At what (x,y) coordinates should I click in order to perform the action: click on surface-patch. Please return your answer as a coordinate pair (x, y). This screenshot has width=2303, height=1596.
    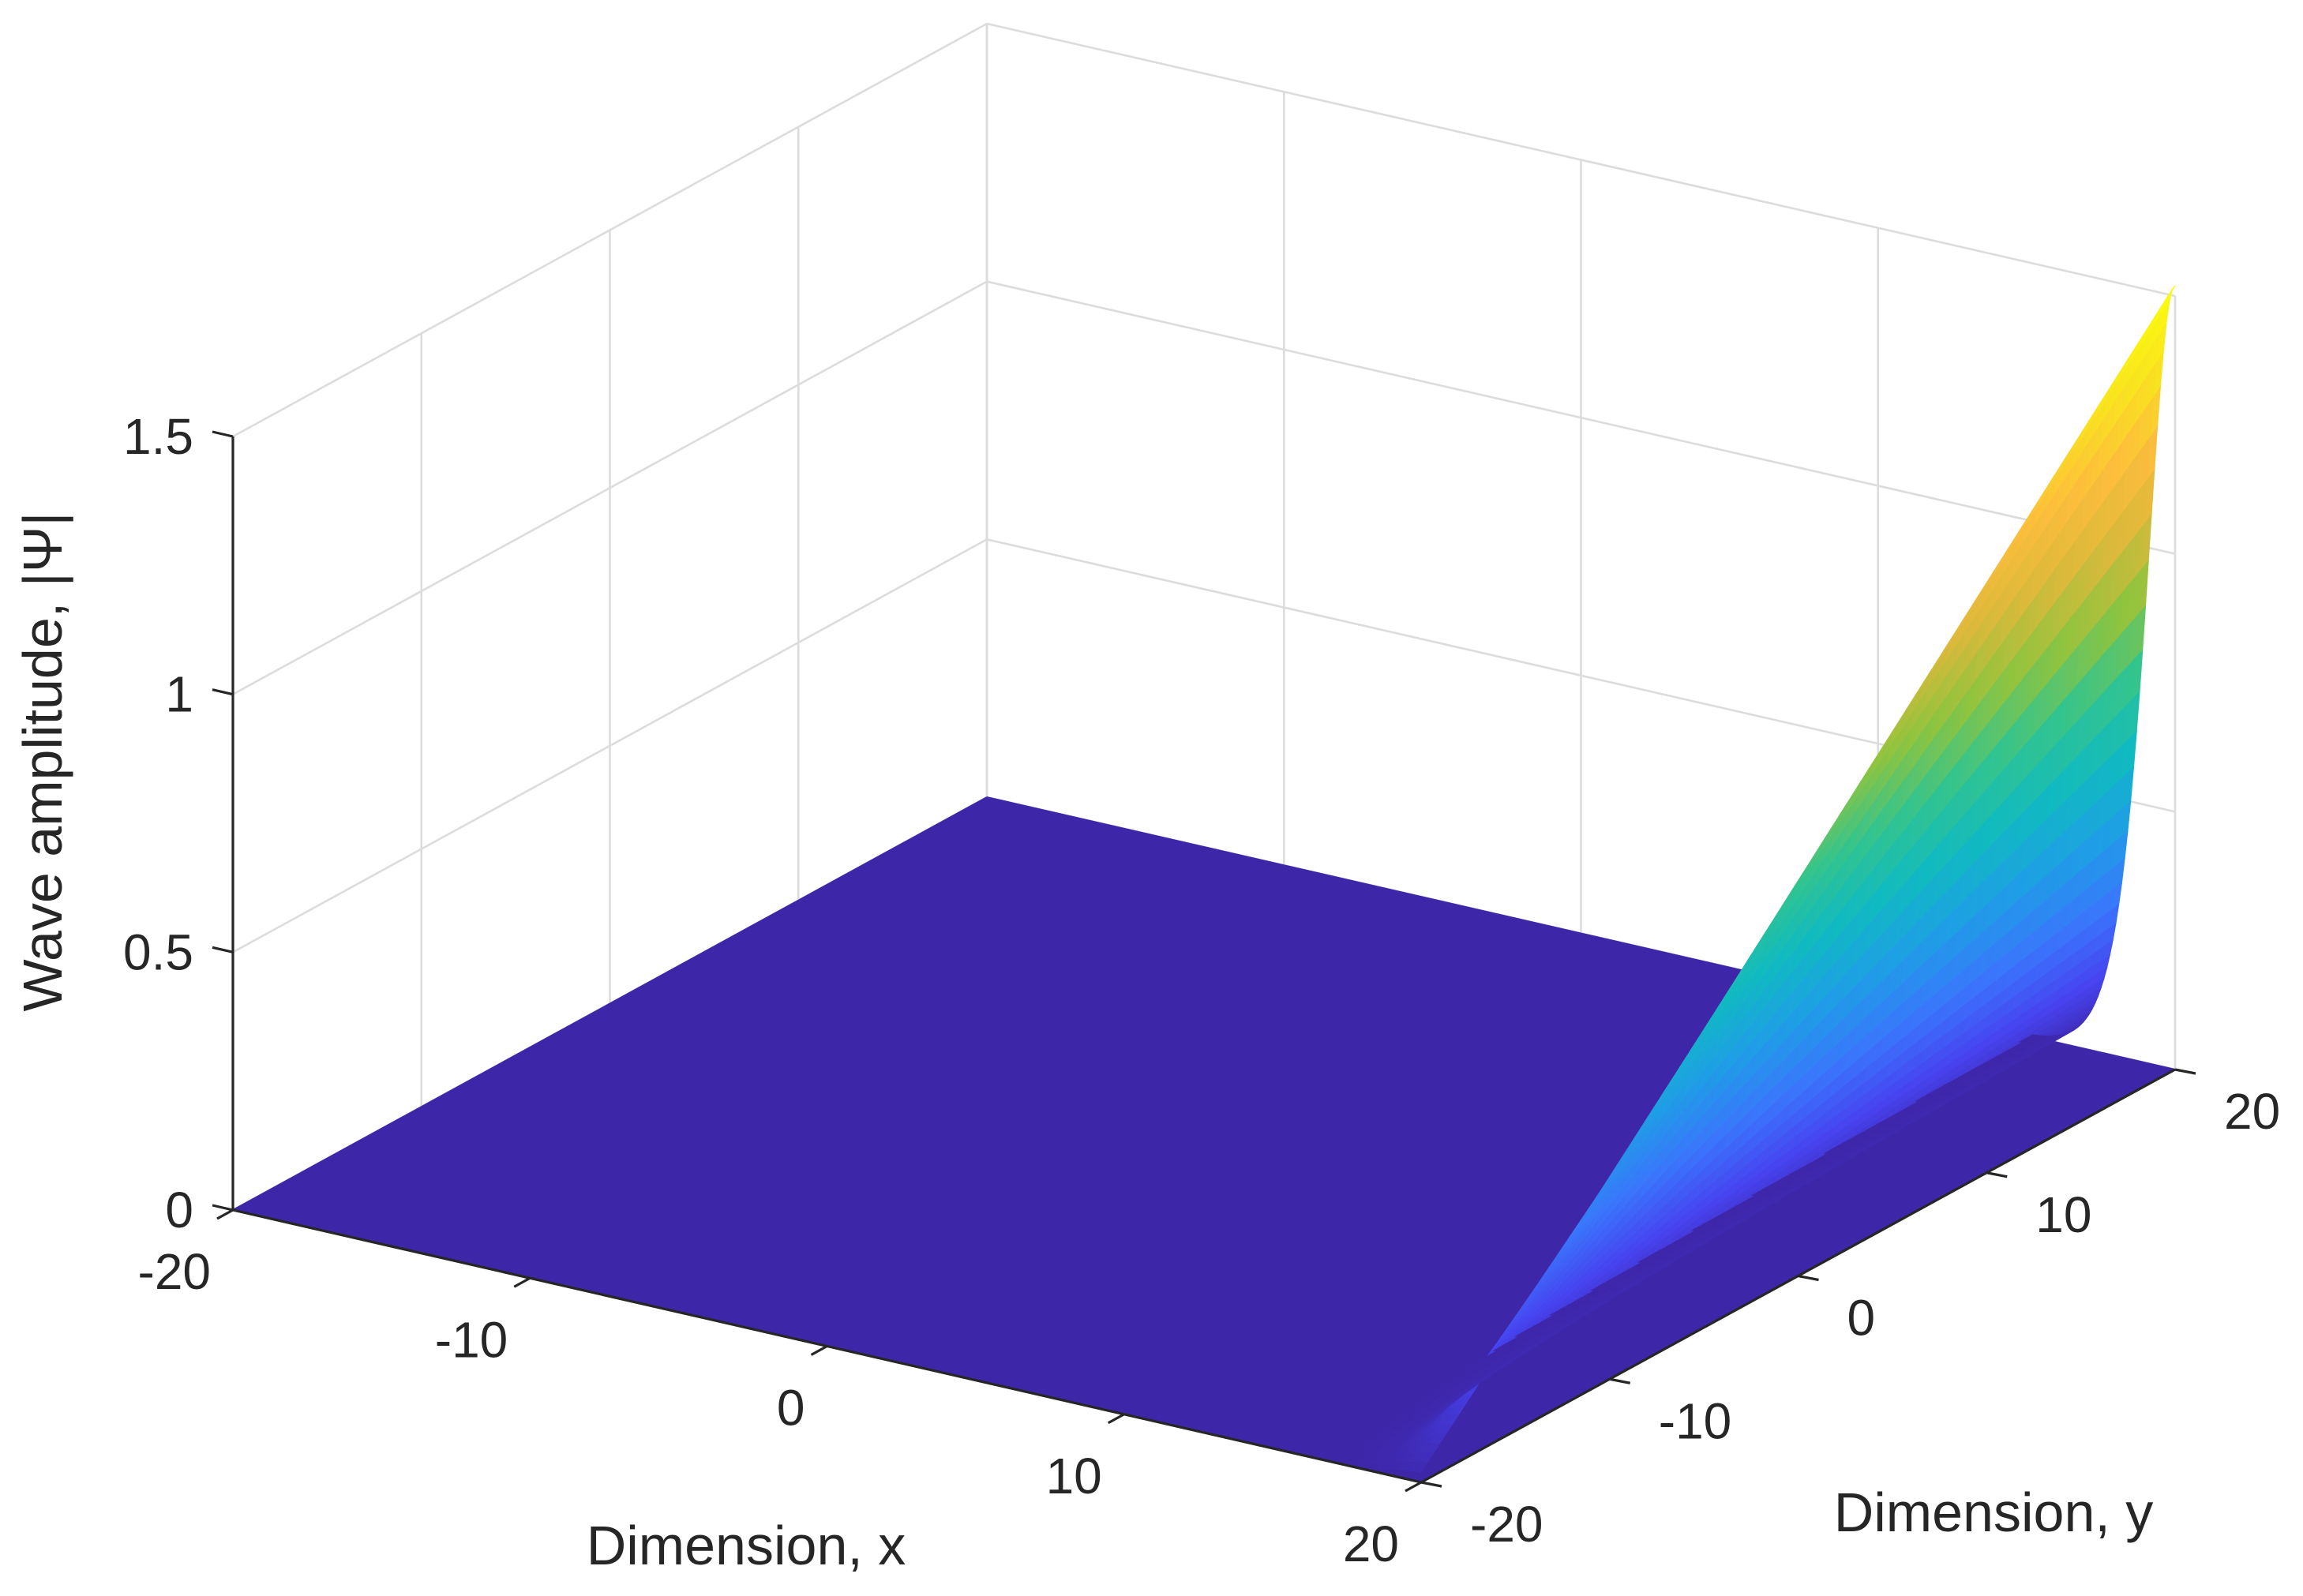
    Looking at the image, I should click on (2031, 1037).